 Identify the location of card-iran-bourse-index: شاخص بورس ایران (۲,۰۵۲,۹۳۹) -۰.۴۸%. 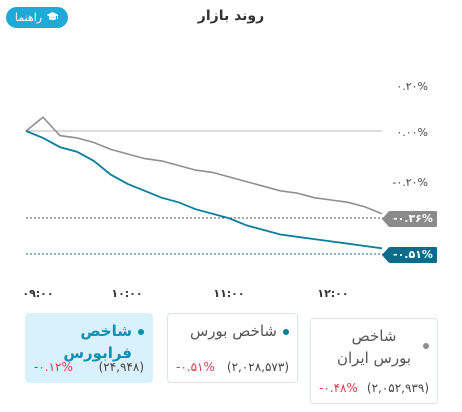
(374, 361).